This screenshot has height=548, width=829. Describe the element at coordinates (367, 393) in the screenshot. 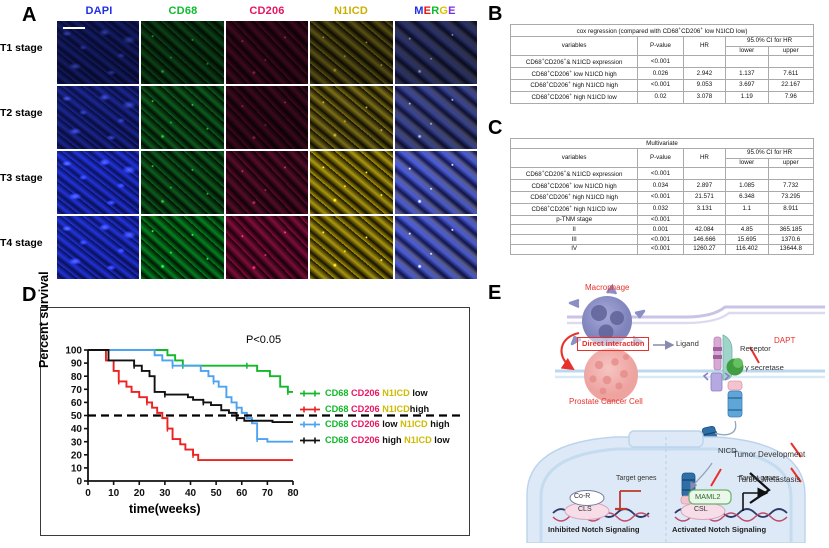

I see `legend-text-part: CD206` at that location.